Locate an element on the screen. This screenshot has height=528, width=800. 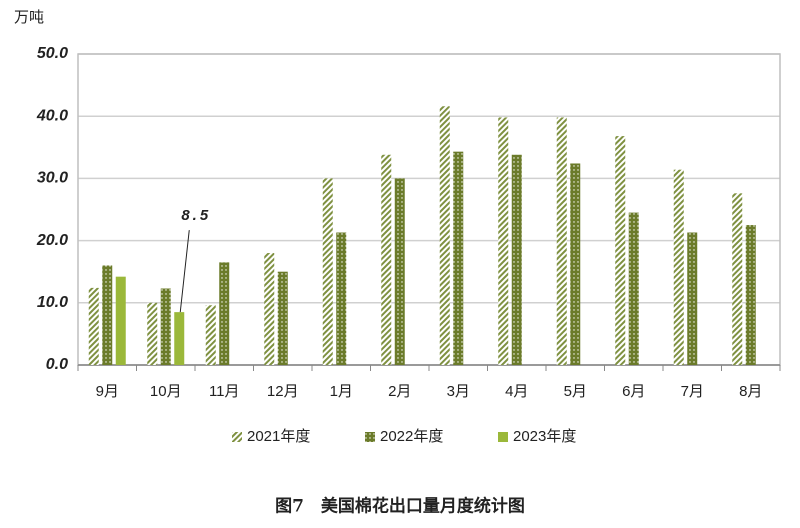
annotation-line is located at coordinates (184, 271).